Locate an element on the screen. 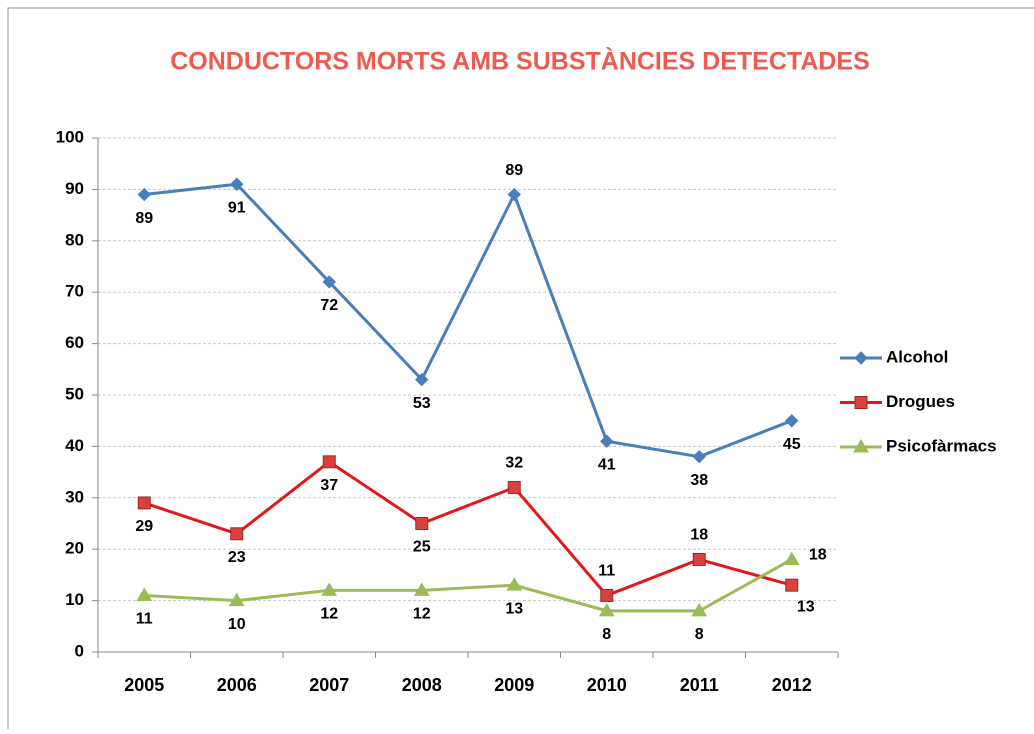  y-tick-label: 100 is located at coordinates (70, 136).